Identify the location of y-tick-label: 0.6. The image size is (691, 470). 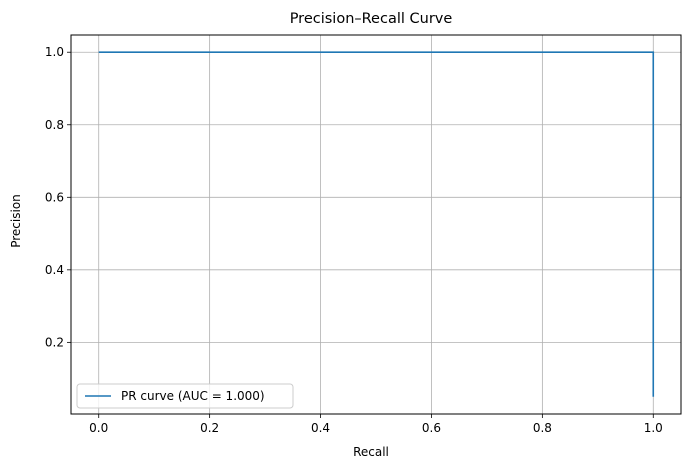
(54, 197).